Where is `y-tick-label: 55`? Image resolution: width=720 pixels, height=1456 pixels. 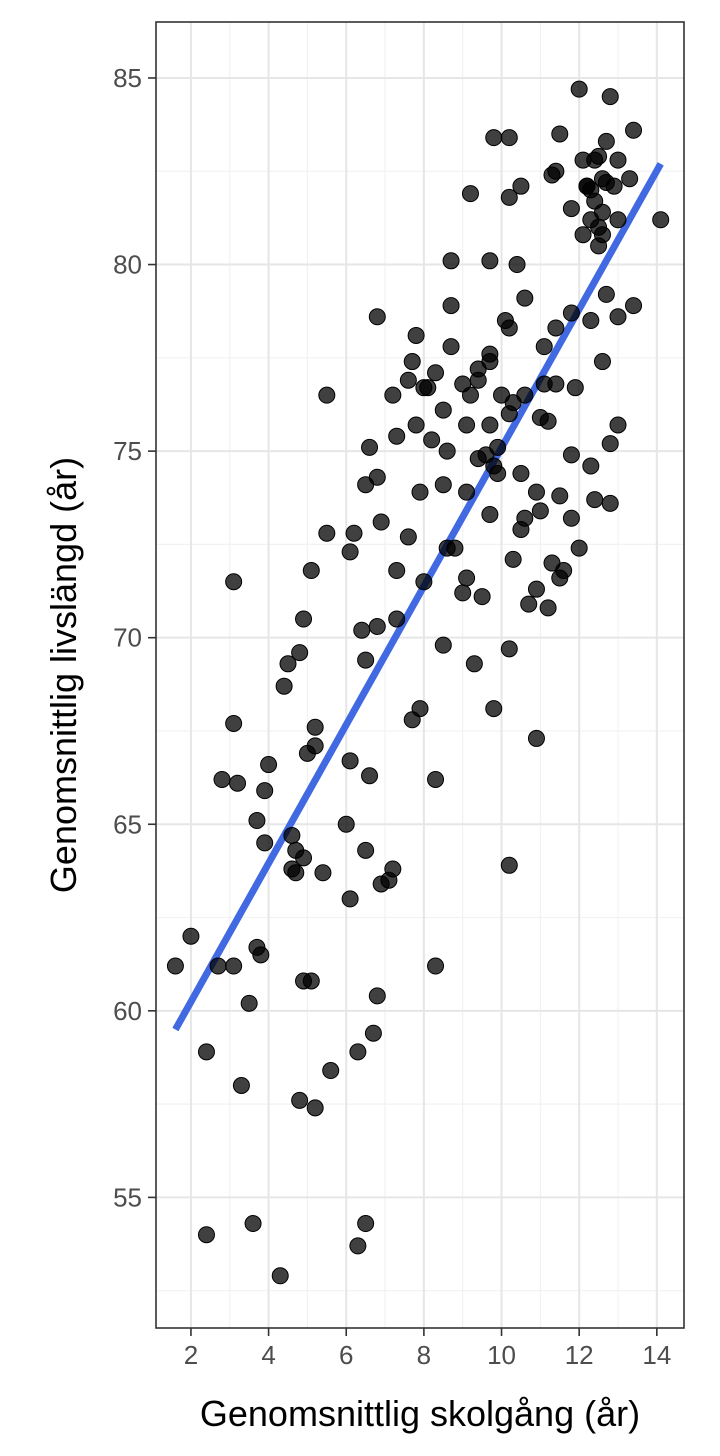
y-tick-label: 55 is located at coordinates (127, 1197).